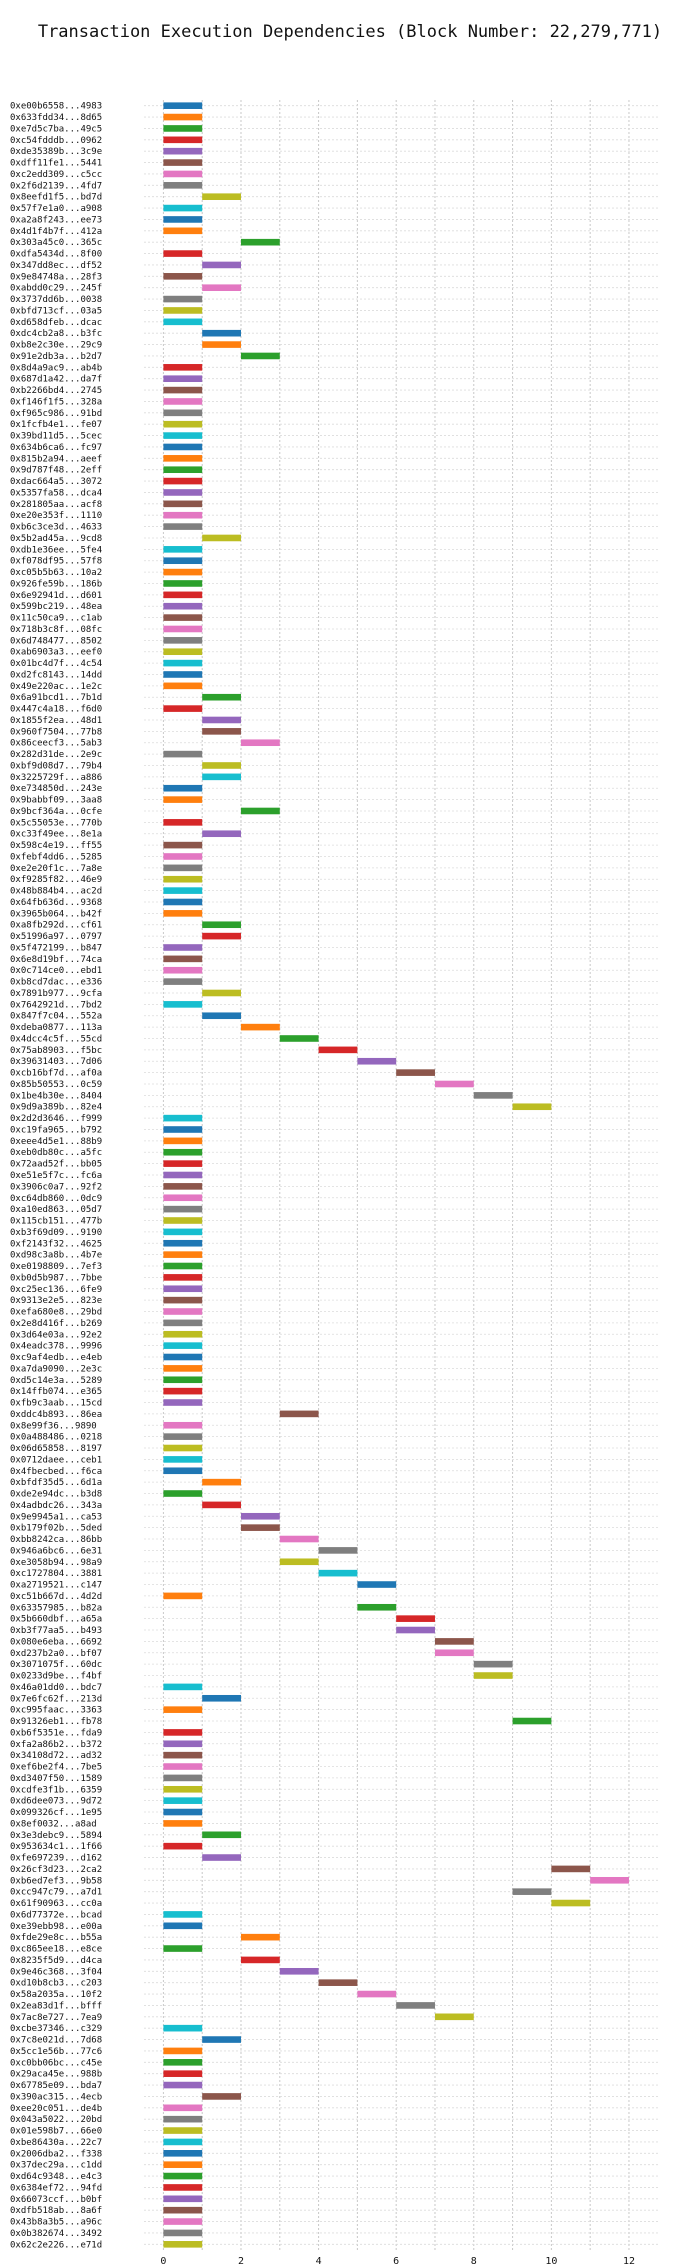 This screenshot has height=2268, width=700. What do you see at coordinates (56, 1267) in the screenshot?
I see `y-tick-label: 0xe0198809...7ef3` at bounding box center [56, 1267].